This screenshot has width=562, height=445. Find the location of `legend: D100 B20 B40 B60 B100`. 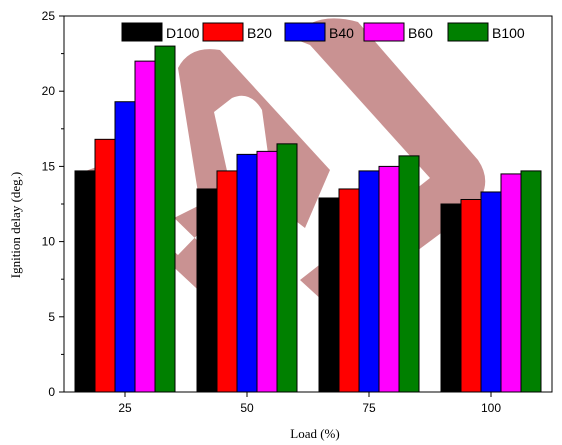

legend: D100 B20 B40 B60 B100 is located at coordinates (323, 32).